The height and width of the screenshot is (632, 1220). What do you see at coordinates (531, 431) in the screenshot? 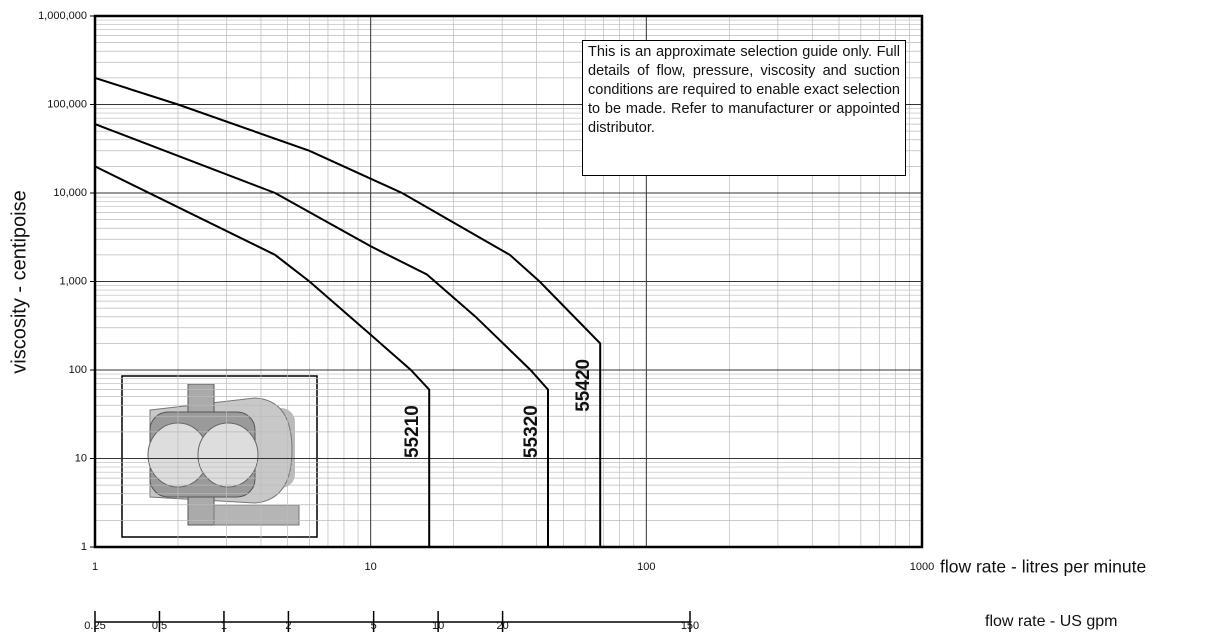
I see `series-label: 55320` at bounding box center [531, 431].